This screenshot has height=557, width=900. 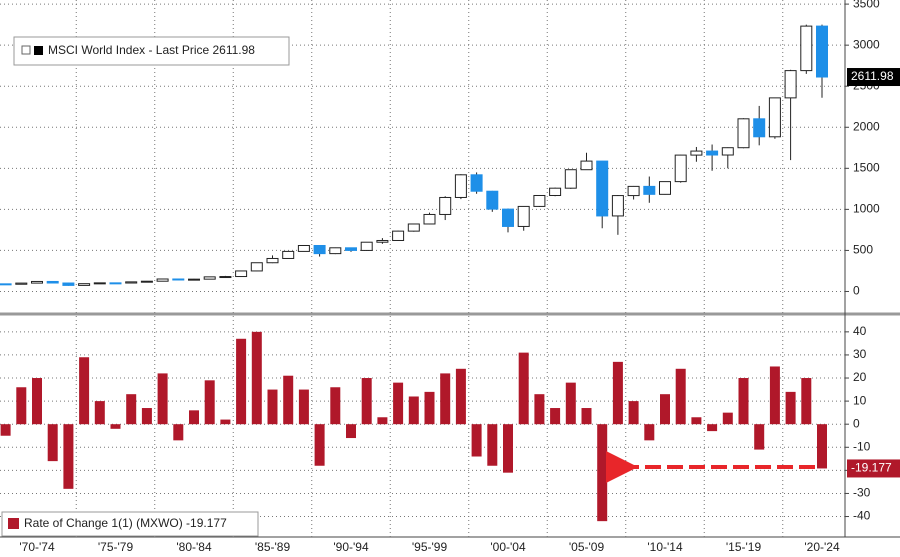 I want to click on y-tick-label: 20, so click(x=860, y=377).